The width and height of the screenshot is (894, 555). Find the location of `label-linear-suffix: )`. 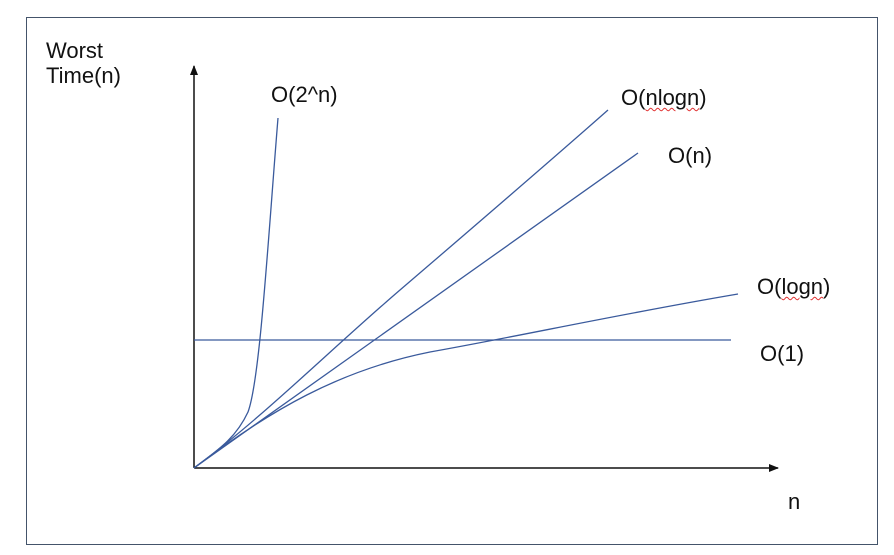

label-linear-suffix: ) is located at coordinates (708, 155).